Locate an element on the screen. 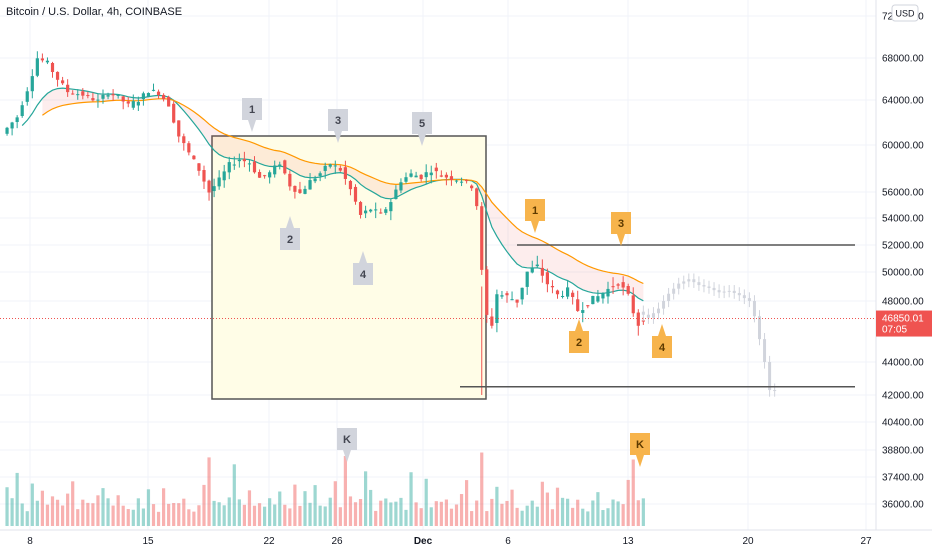 Image resolution: width=932 pixels, height=550 pixels. orange-wave-2-badge-shape is located at coordinates (579, 336).